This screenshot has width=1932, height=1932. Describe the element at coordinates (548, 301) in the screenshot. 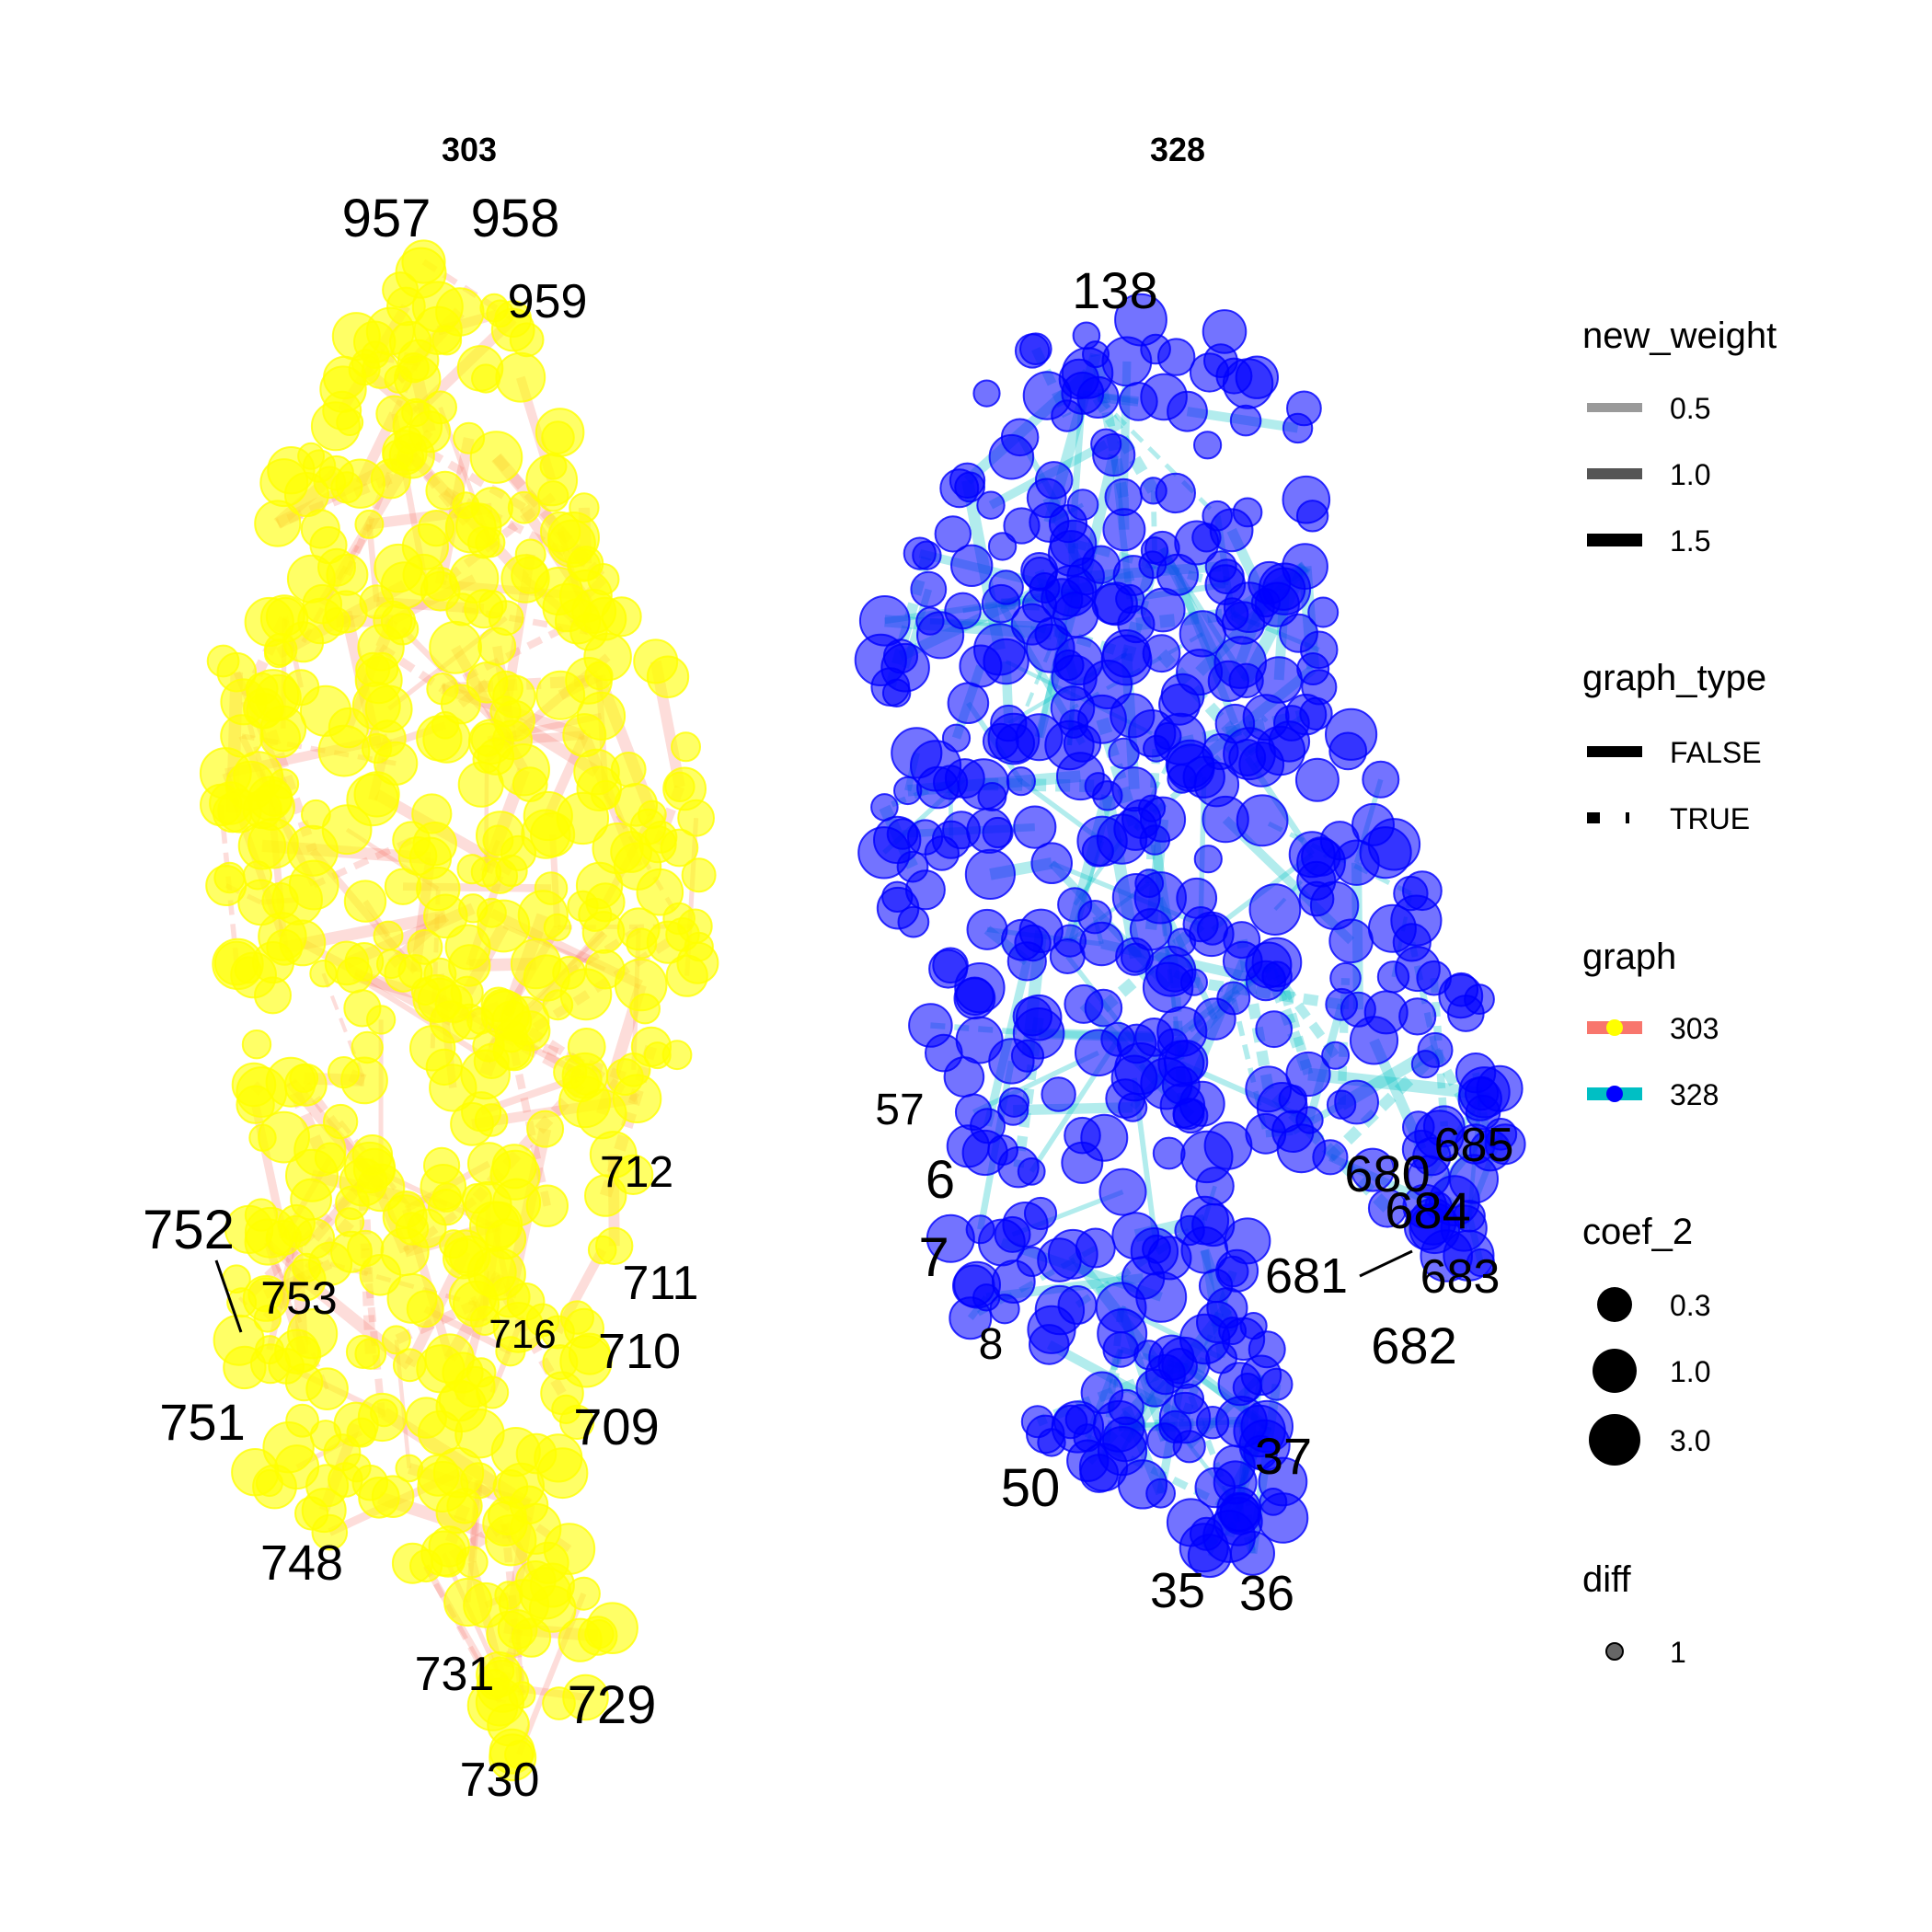

I see `node-label: 959` at that location.